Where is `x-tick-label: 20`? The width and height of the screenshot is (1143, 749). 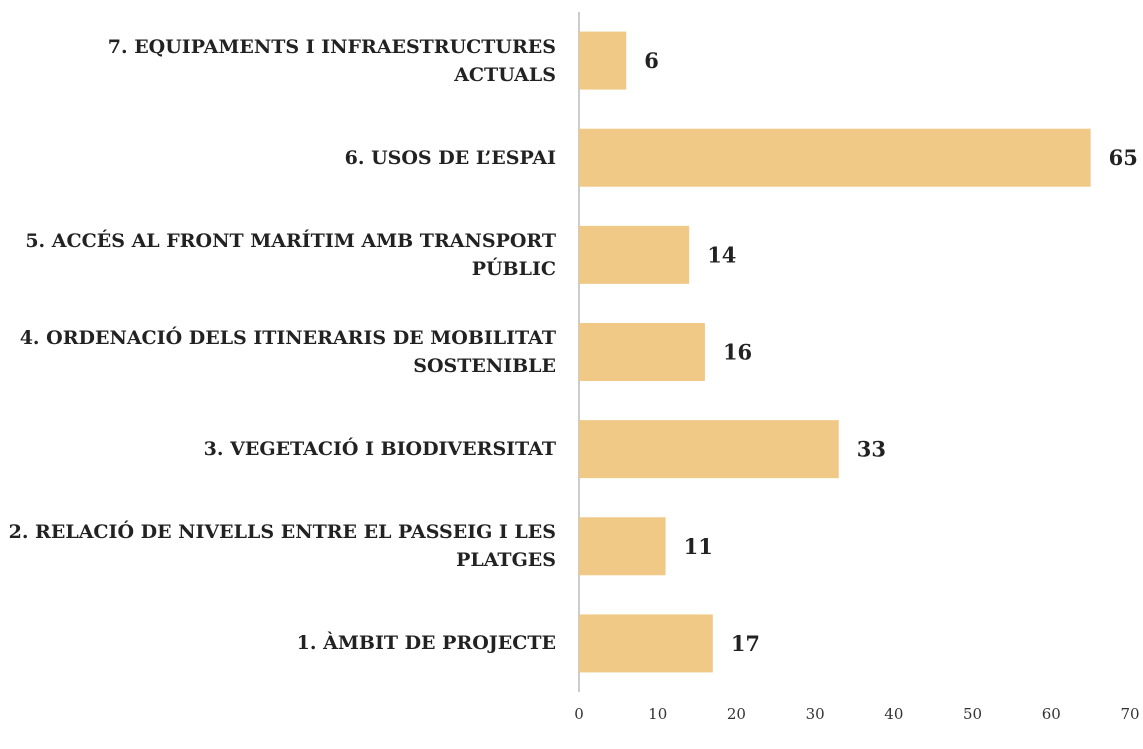
x-tick-label: 20 is located at coordinates (736, 714).